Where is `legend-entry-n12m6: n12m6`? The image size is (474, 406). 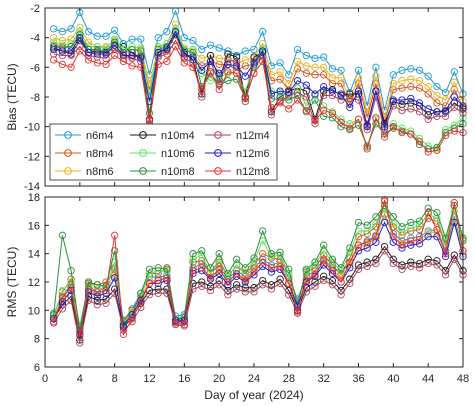 legend-entry-n12m6: n12m6 is located at coordinates (237, 154).